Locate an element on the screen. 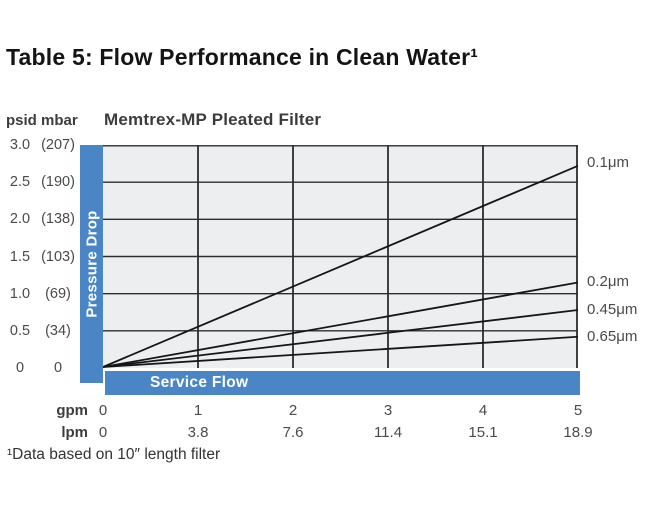  y-tick-psid: 2.0 is located at coordinates (20, 219).